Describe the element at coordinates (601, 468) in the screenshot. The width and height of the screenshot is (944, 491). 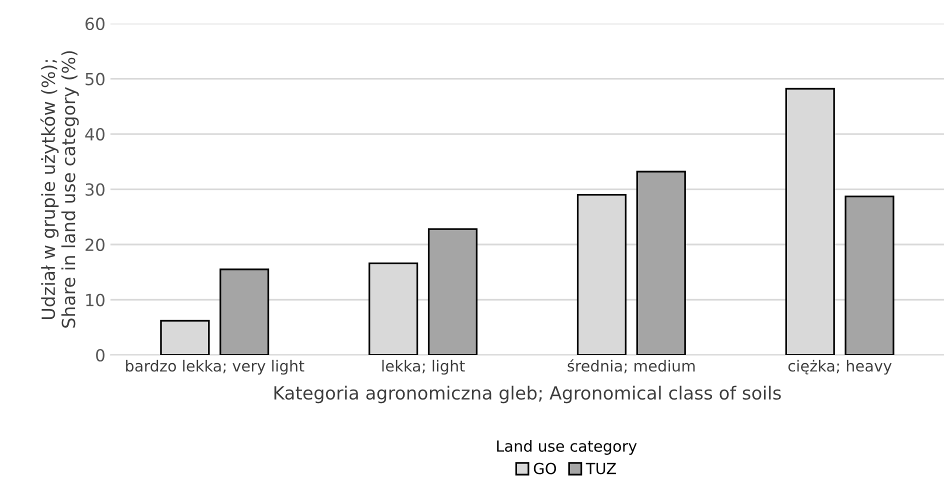
I see `legend-label: TUZ` at that location.